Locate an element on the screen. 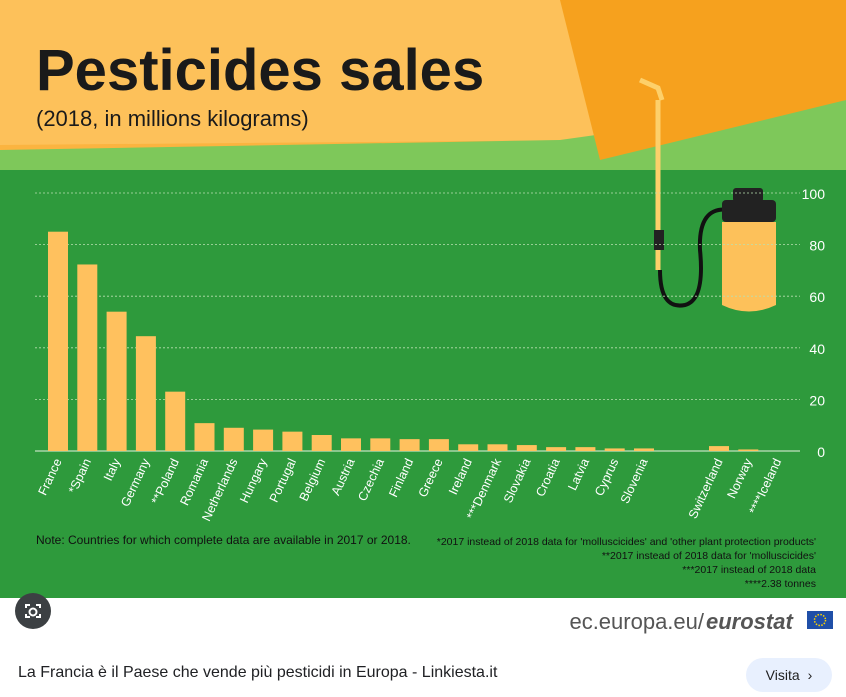 The image size is (846, 697). chart-title: Pesticides sales is located at coordinates (260, 70).